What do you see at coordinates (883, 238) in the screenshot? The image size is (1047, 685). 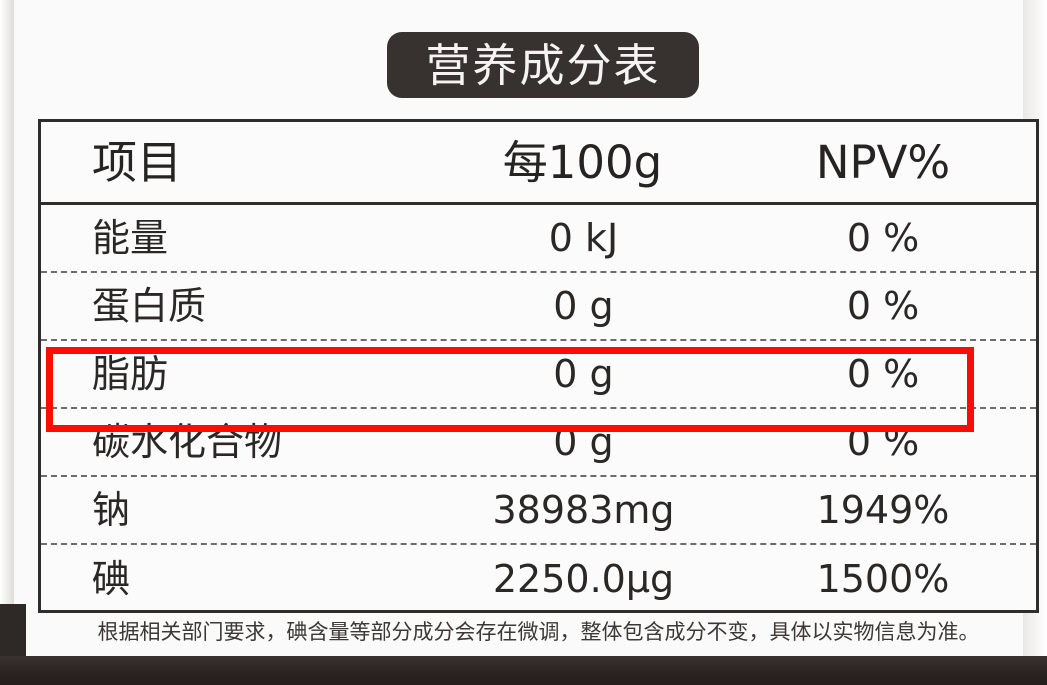 I see `row-npv-energy: 0 %` at bounding box center [883, 238].